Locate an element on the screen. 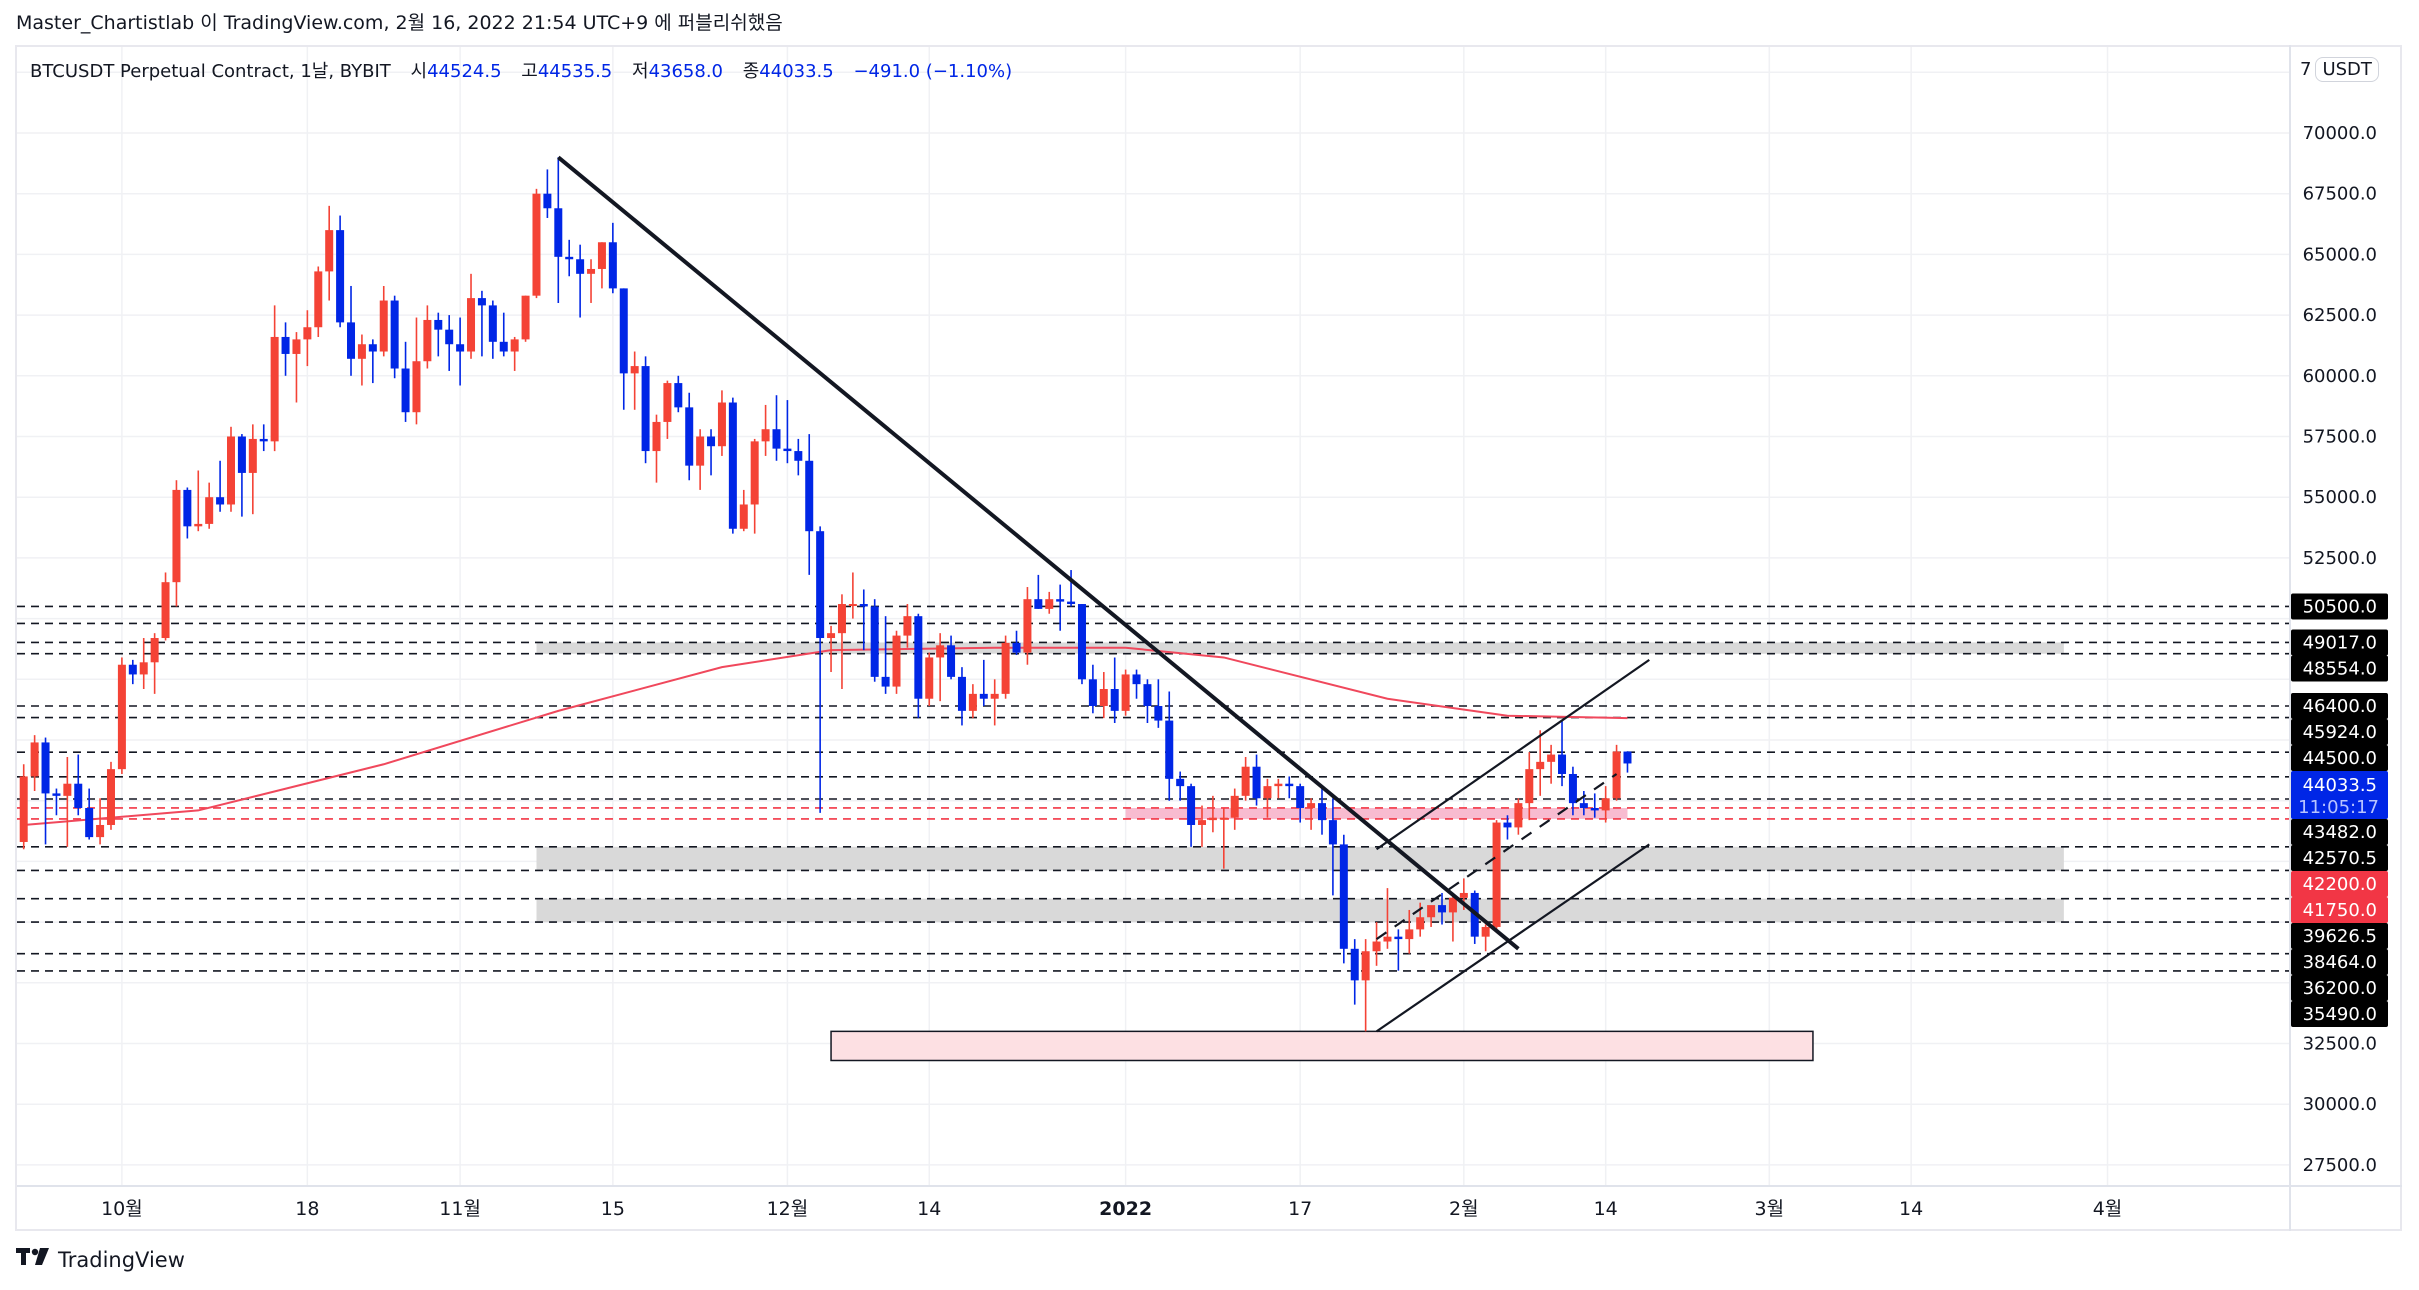  time-tick-label: 10월 is located at coordinates (122, 1209).